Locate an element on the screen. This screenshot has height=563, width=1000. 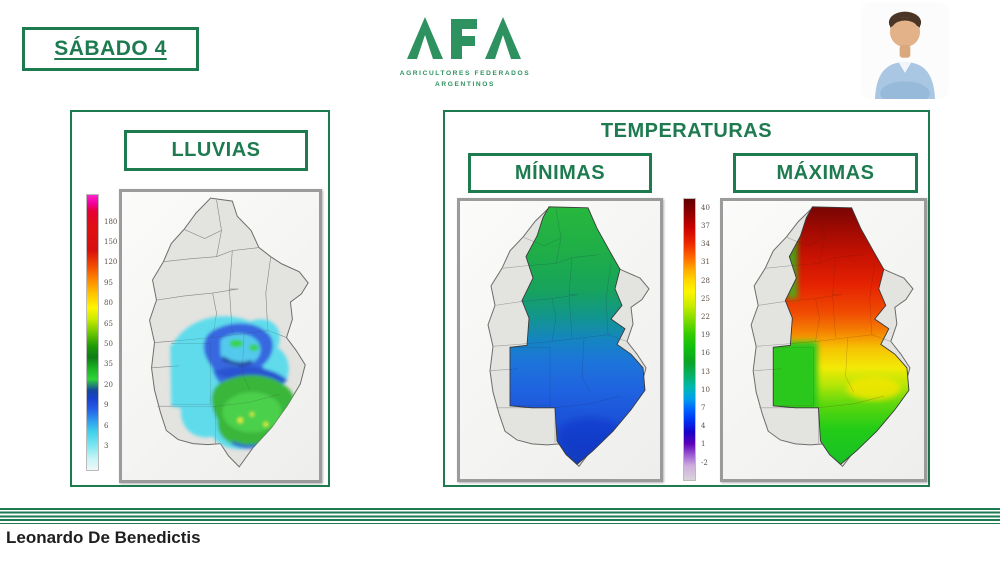
rain-map-svg is located at coordinates (229, 332).